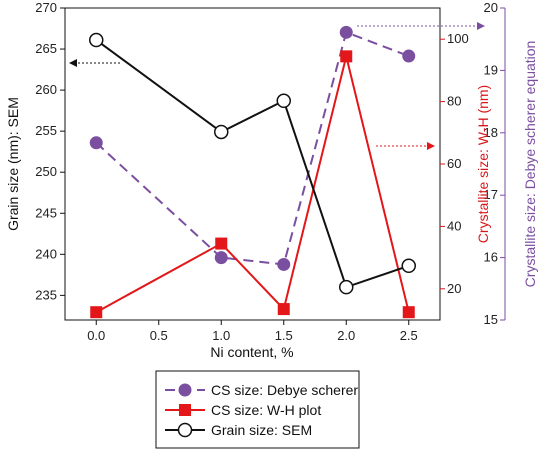 The height and width of the screenshot is (456, 547). I want to click on y-axis-right-wh: 20 40 60 80 100, so click(454, 163).